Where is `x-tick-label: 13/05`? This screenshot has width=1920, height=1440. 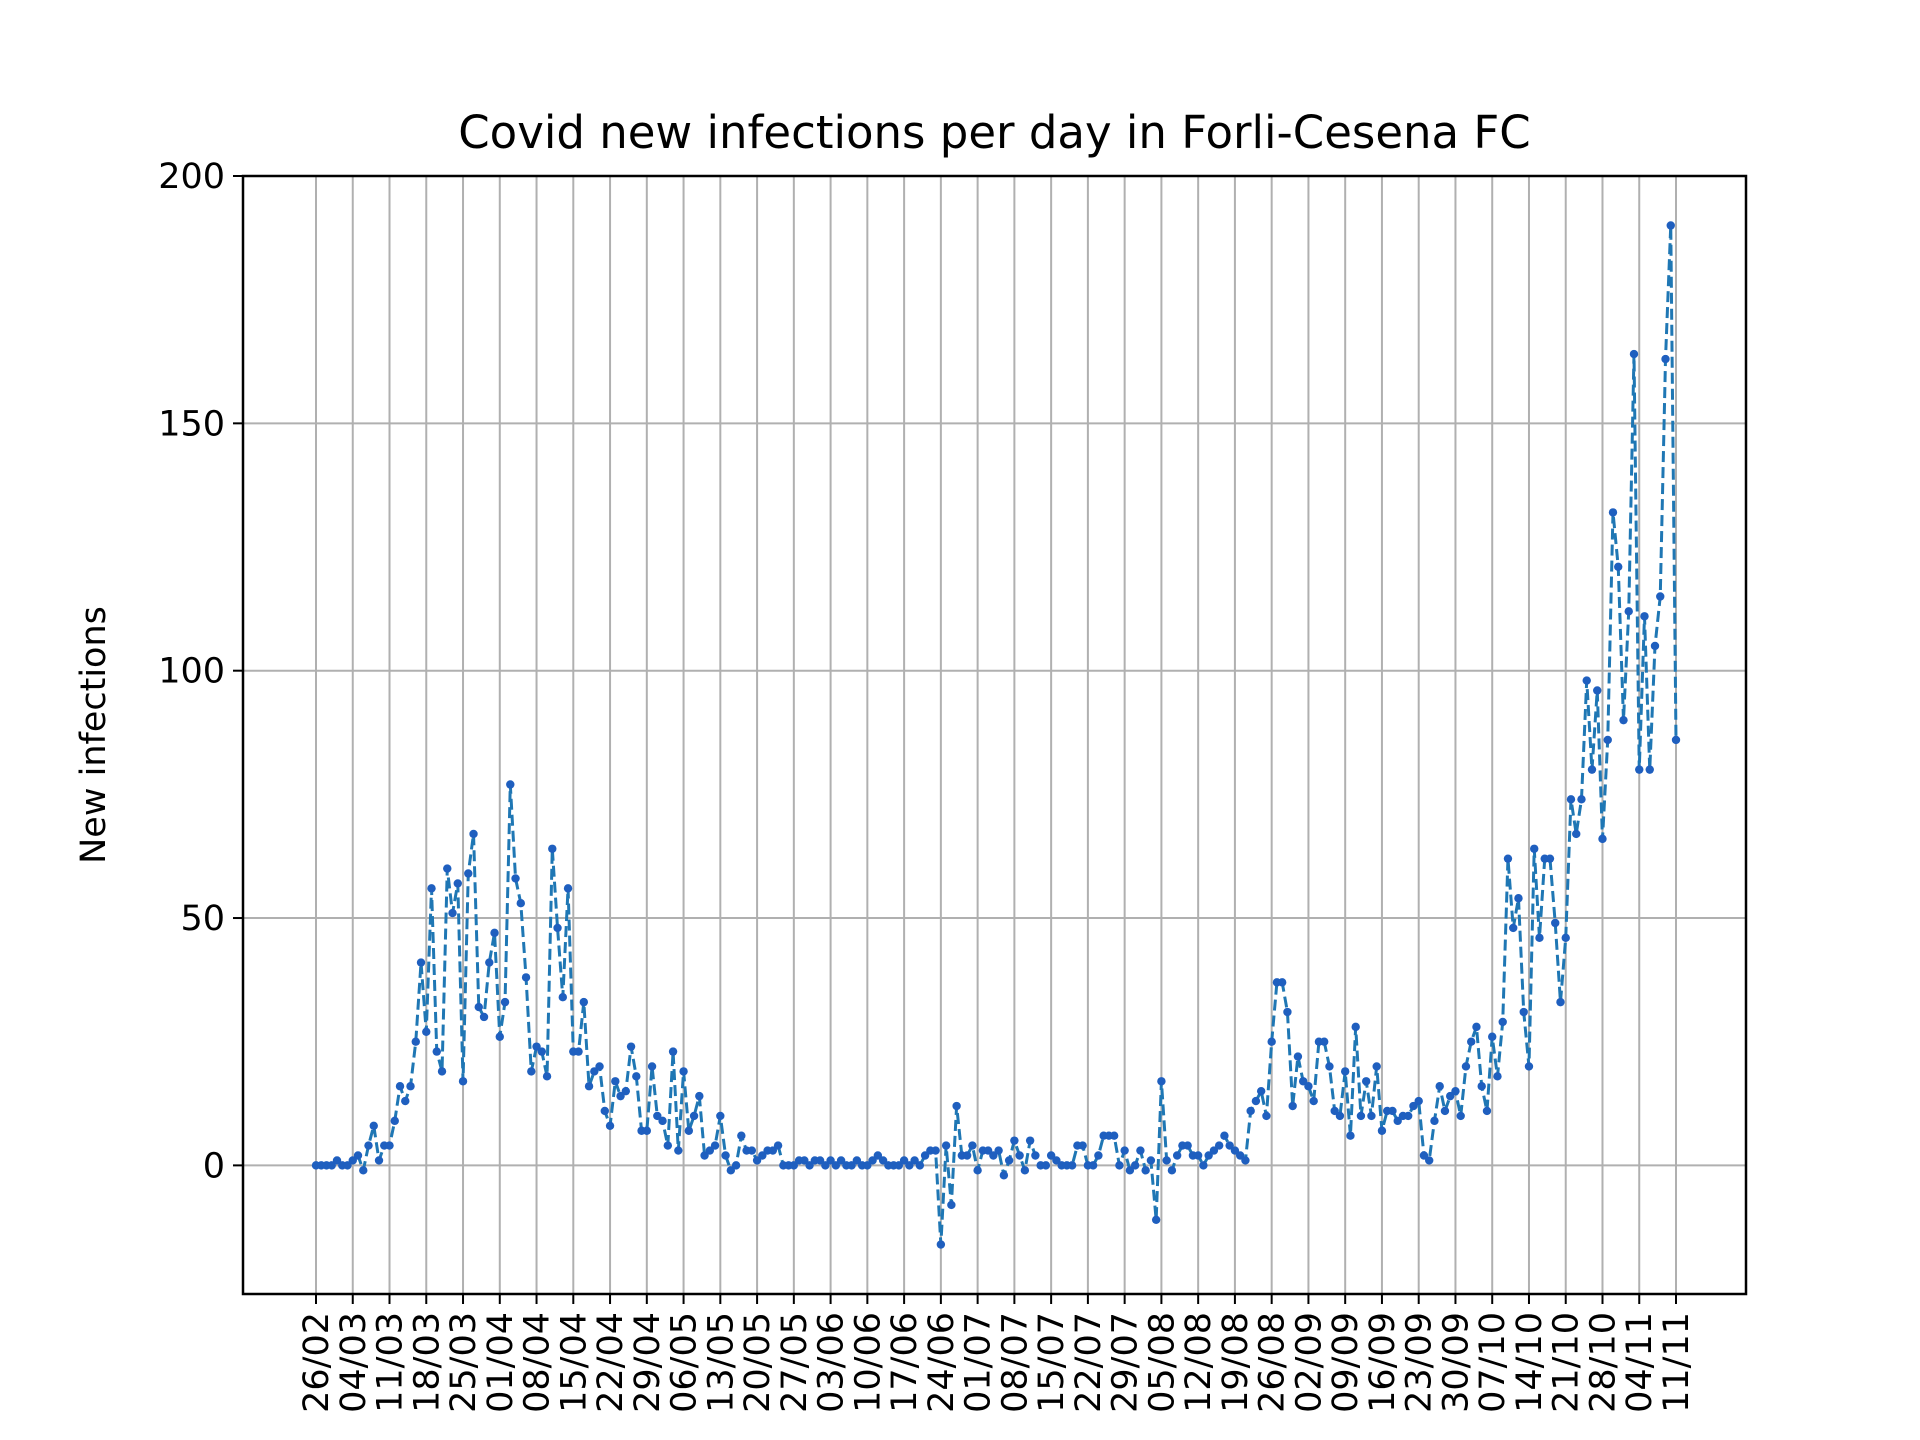
x-tick-label: 13/05 is located at coordinates (721, 1362).